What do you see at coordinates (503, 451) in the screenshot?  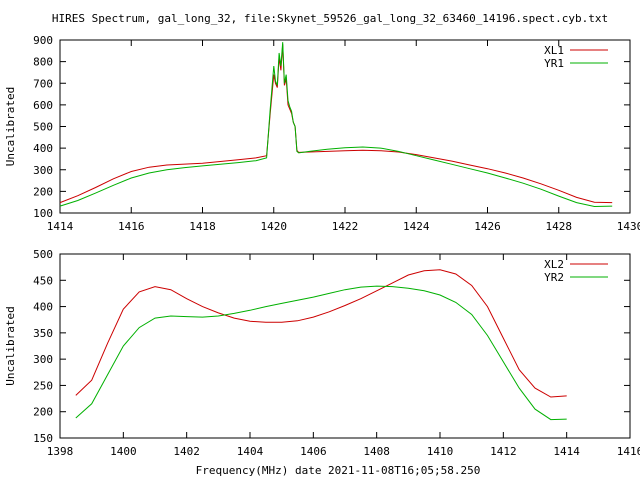 I see `x-tick-label: 1412` at bounding box center [503, 451].